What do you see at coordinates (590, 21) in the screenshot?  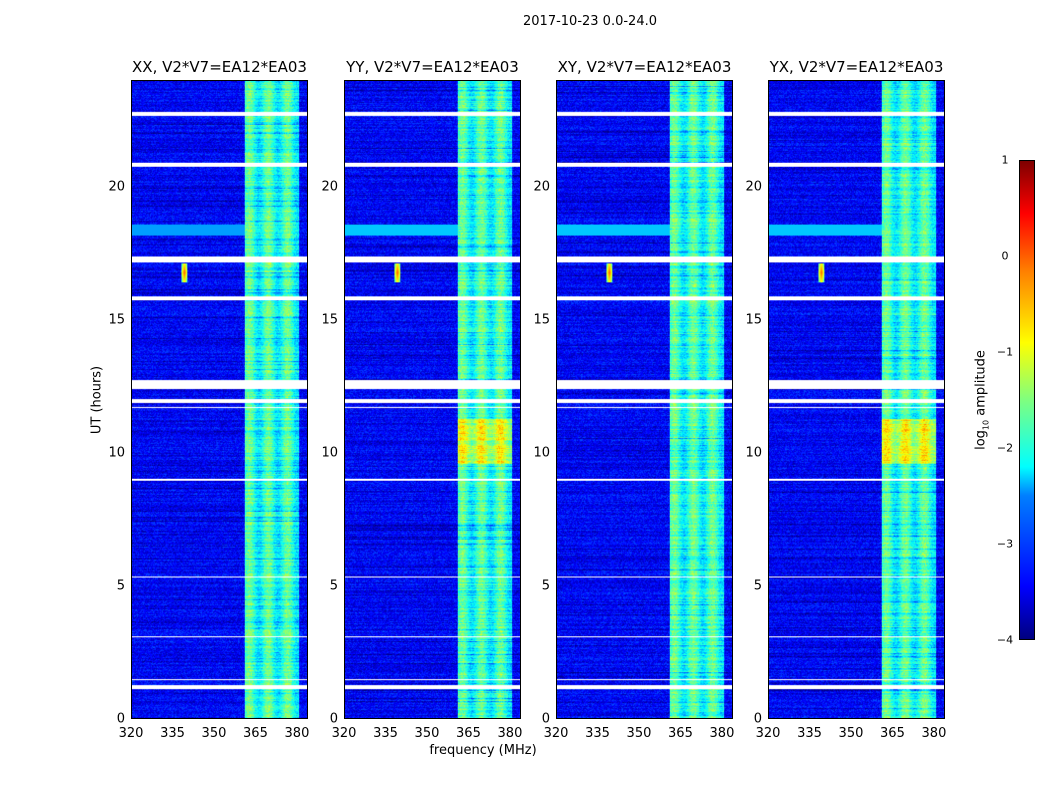 I see `figure-title: 2017-10-23 0.0-24.0` at bounding box center [590, 21].